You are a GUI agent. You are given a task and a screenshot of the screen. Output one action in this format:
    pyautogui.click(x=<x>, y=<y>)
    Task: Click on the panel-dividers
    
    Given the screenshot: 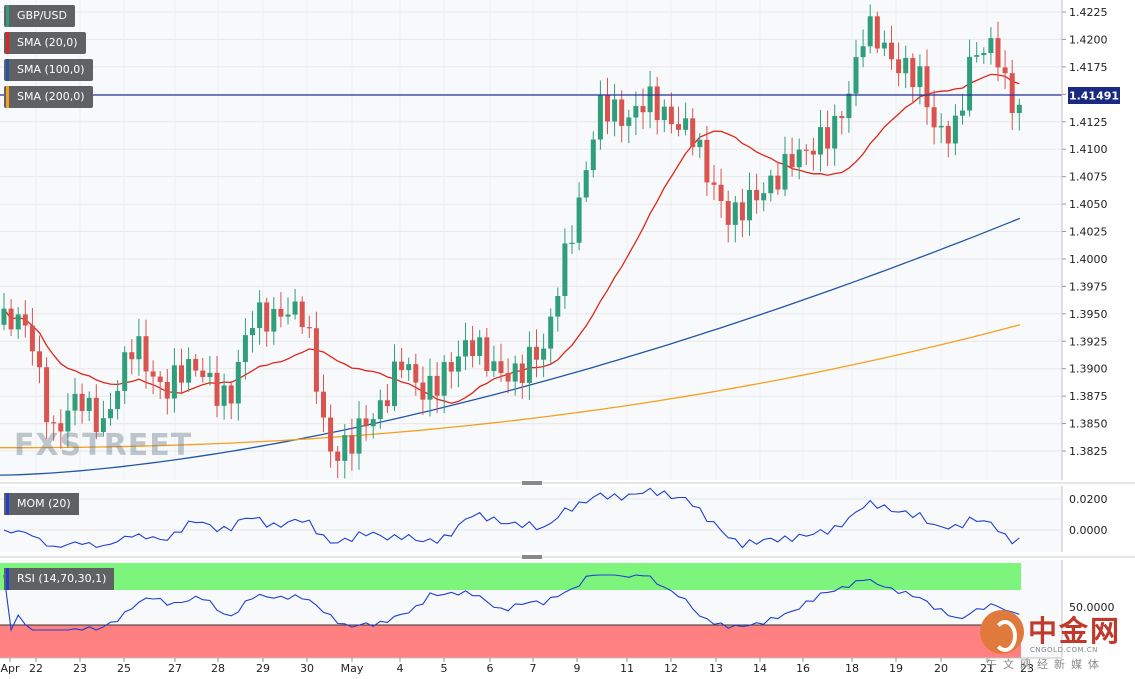 What is the action you would take?
    pyautogui.click(x=567, y=520)
    